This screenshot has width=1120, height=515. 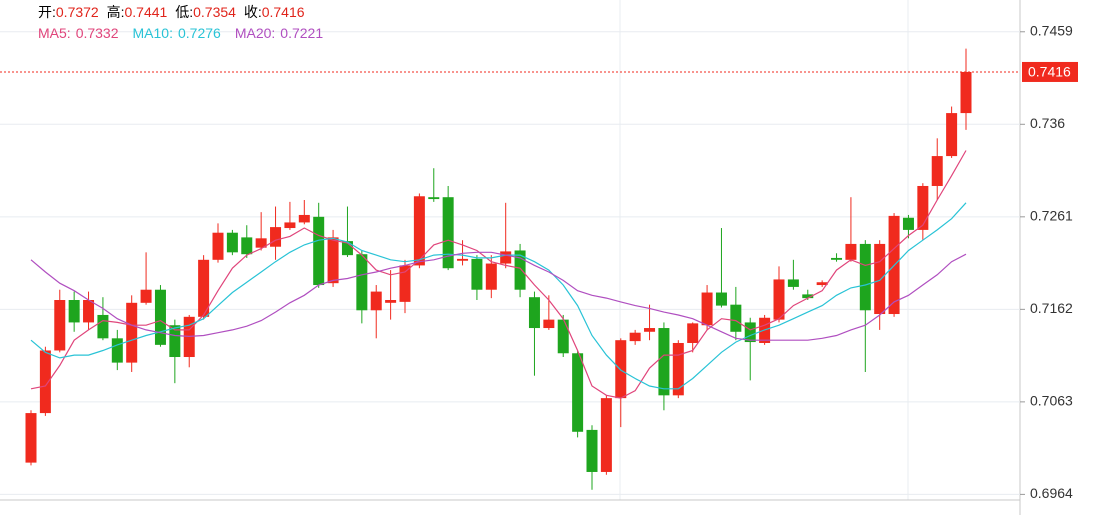 What do you see at coordinates (1051, 216) in the screenshot?
I see `y-tick-label: 0.7261` at bounding box center [1051, 216].